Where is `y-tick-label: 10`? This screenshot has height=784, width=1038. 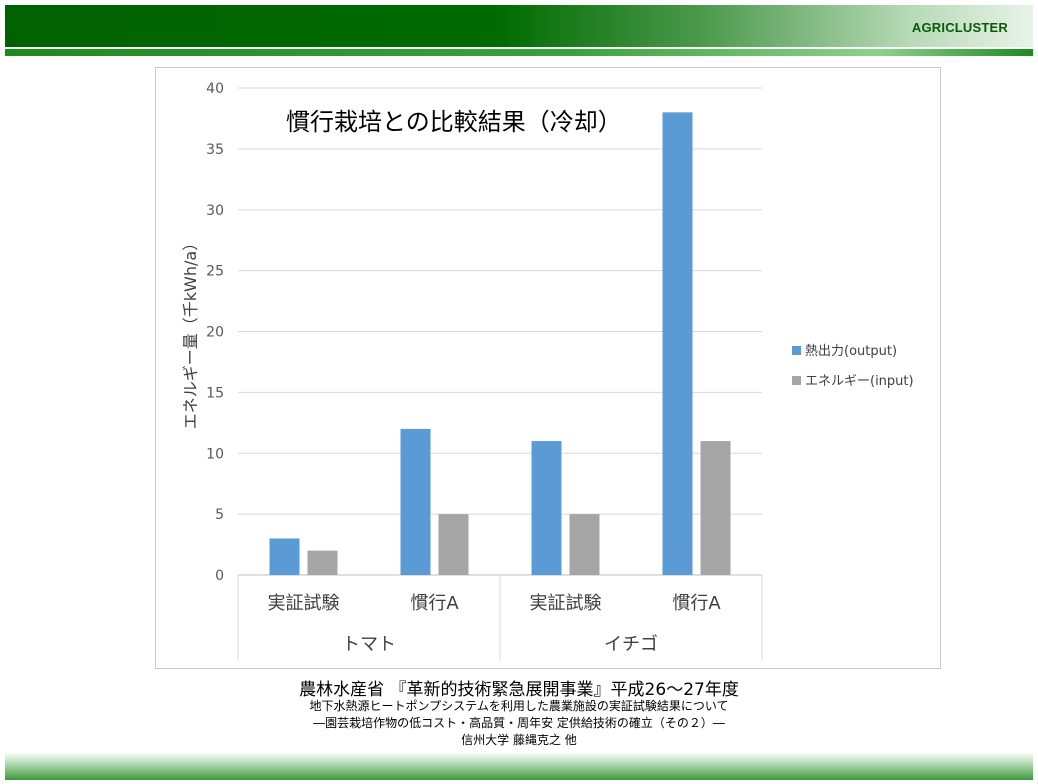 y-tick-label: 10 is located at coordinates (215, 454).